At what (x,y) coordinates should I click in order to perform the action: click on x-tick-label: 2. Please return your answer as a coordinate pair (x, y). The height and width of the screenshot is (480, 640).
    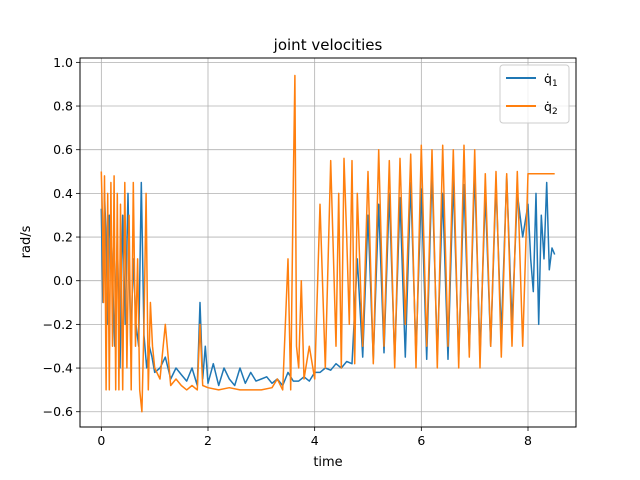
    Looking at the image, I should click on (208, 440).